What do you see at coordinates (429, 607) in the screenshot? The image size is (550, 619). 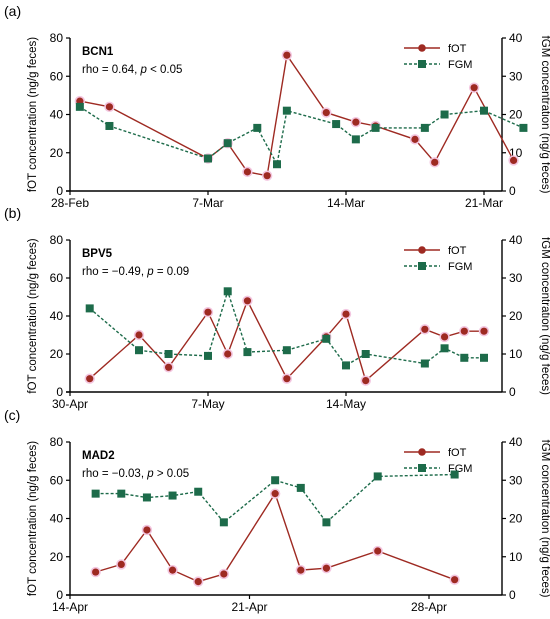 I see `x-tick-label: 28-Apr` at bounding box center [429, 607].